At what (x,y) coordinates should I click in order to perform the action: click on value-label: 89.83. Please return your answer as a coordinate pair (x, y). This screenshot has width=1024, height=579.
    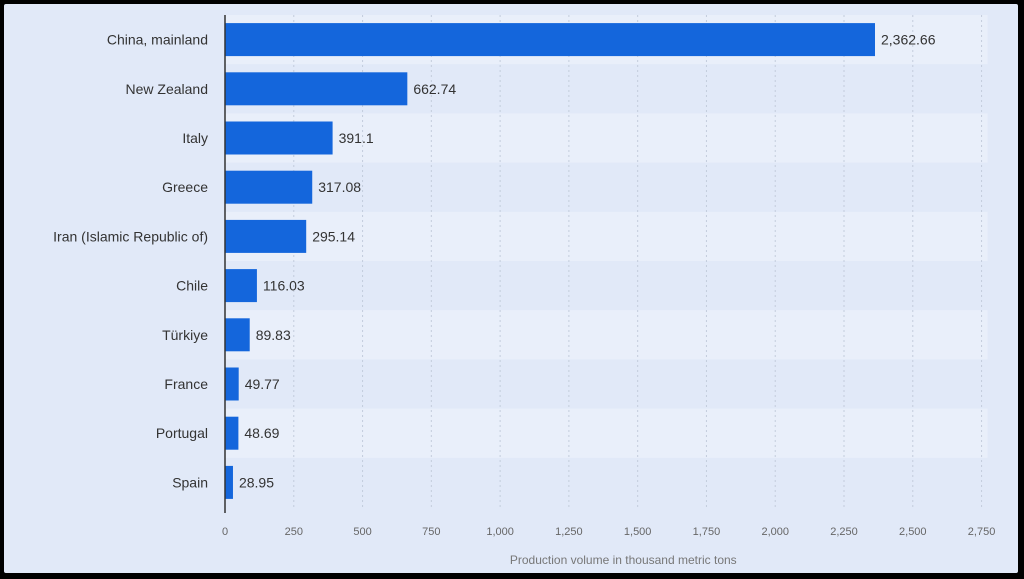
    Looking at the image, I should click on (273, 335).